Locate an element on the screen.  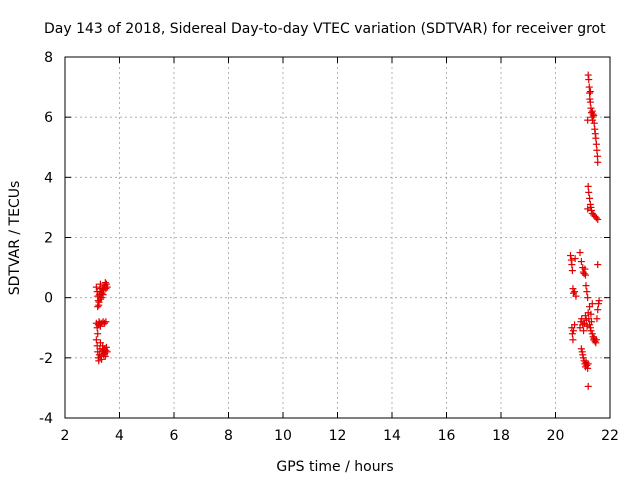
y-tick-label: -2 is located at coordinates (46, 359).